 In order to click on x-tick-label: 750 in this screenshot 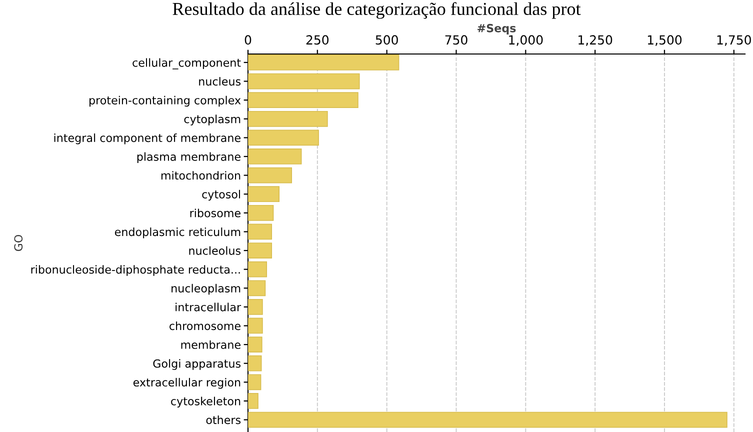, I will do `click(456, 40)`.